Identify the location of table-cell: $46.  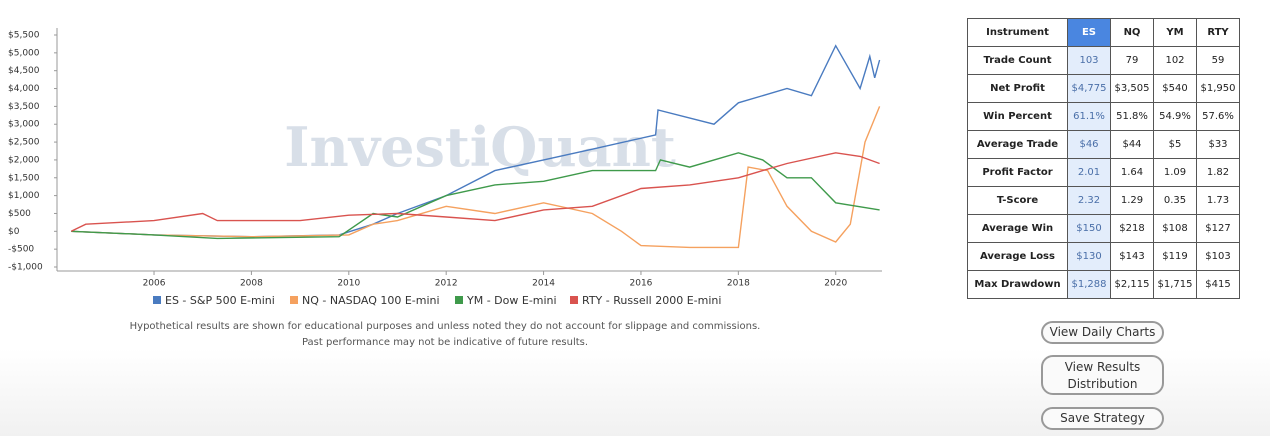
(1089, 144).